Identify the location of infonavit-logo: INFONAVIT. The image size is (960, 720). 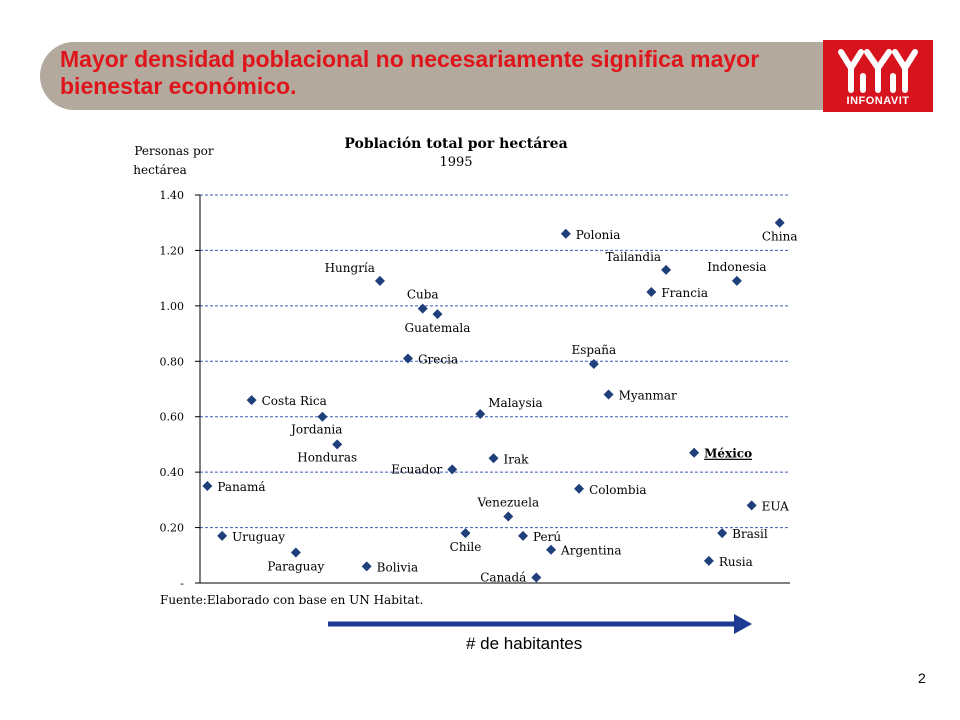
(878, 76).